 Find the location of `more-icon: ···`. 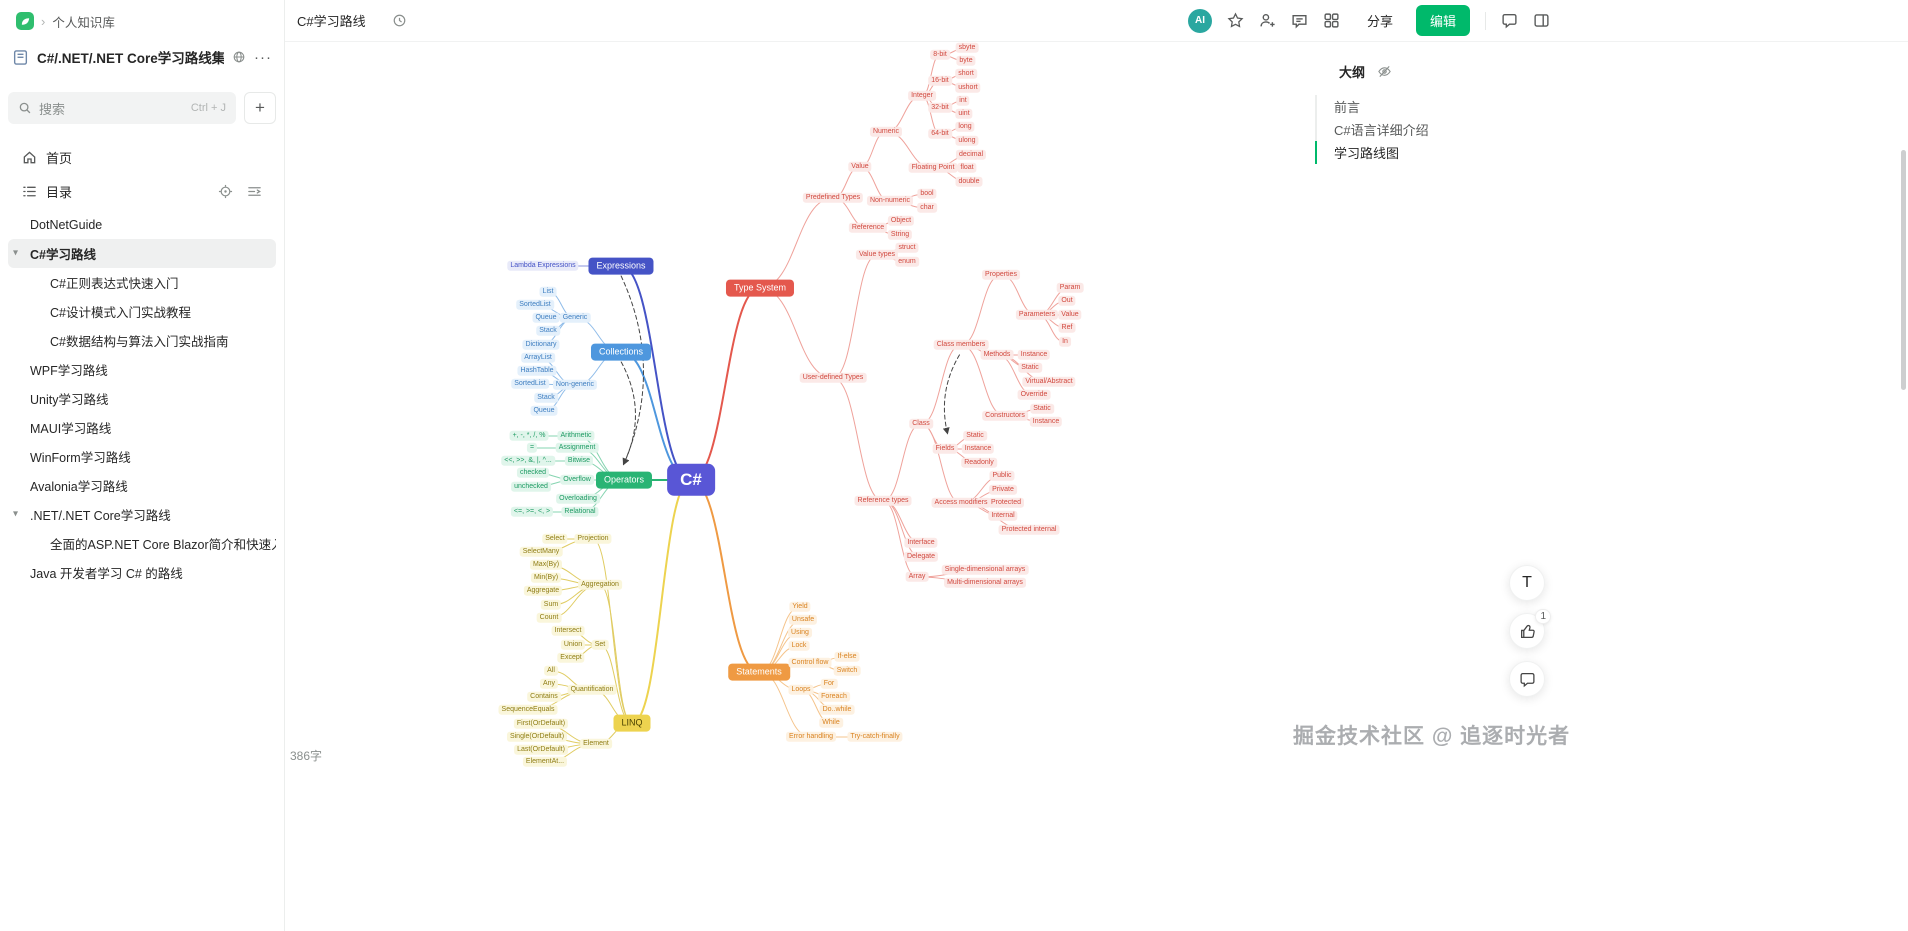

more-icon: ··· is located at coordinates (263, 57).